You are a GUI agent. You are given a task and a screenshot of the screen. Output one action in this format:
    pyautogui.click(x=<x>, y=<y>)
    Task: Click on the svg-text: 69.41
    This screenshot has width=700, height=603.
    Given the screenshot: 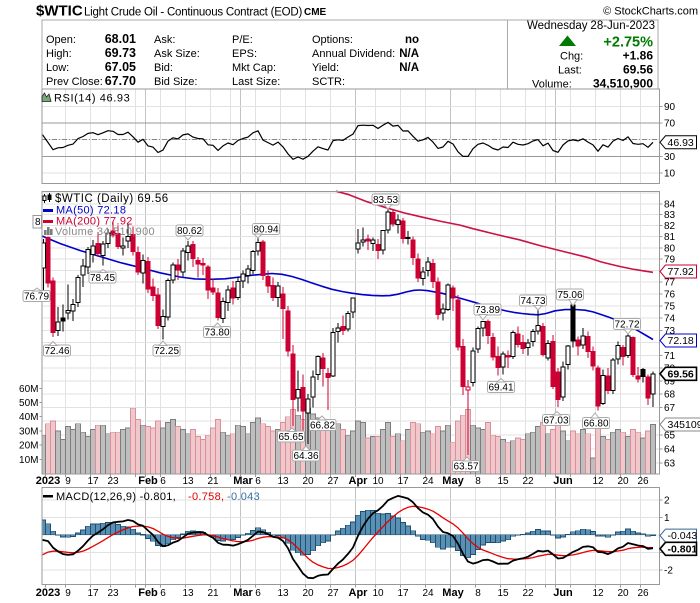 What is the action you would take?
    pyautogui.click(x=500, y=388)
    